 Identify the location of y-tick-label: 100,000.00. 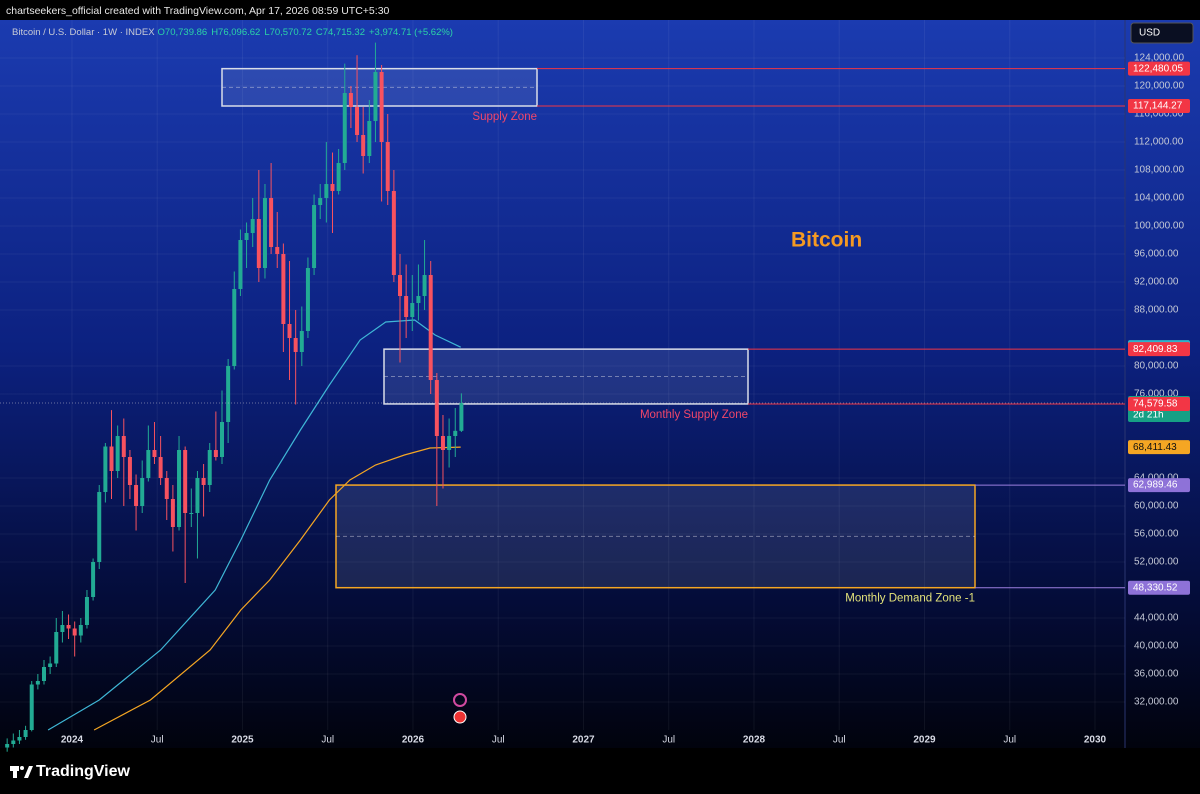
(1159, 226).